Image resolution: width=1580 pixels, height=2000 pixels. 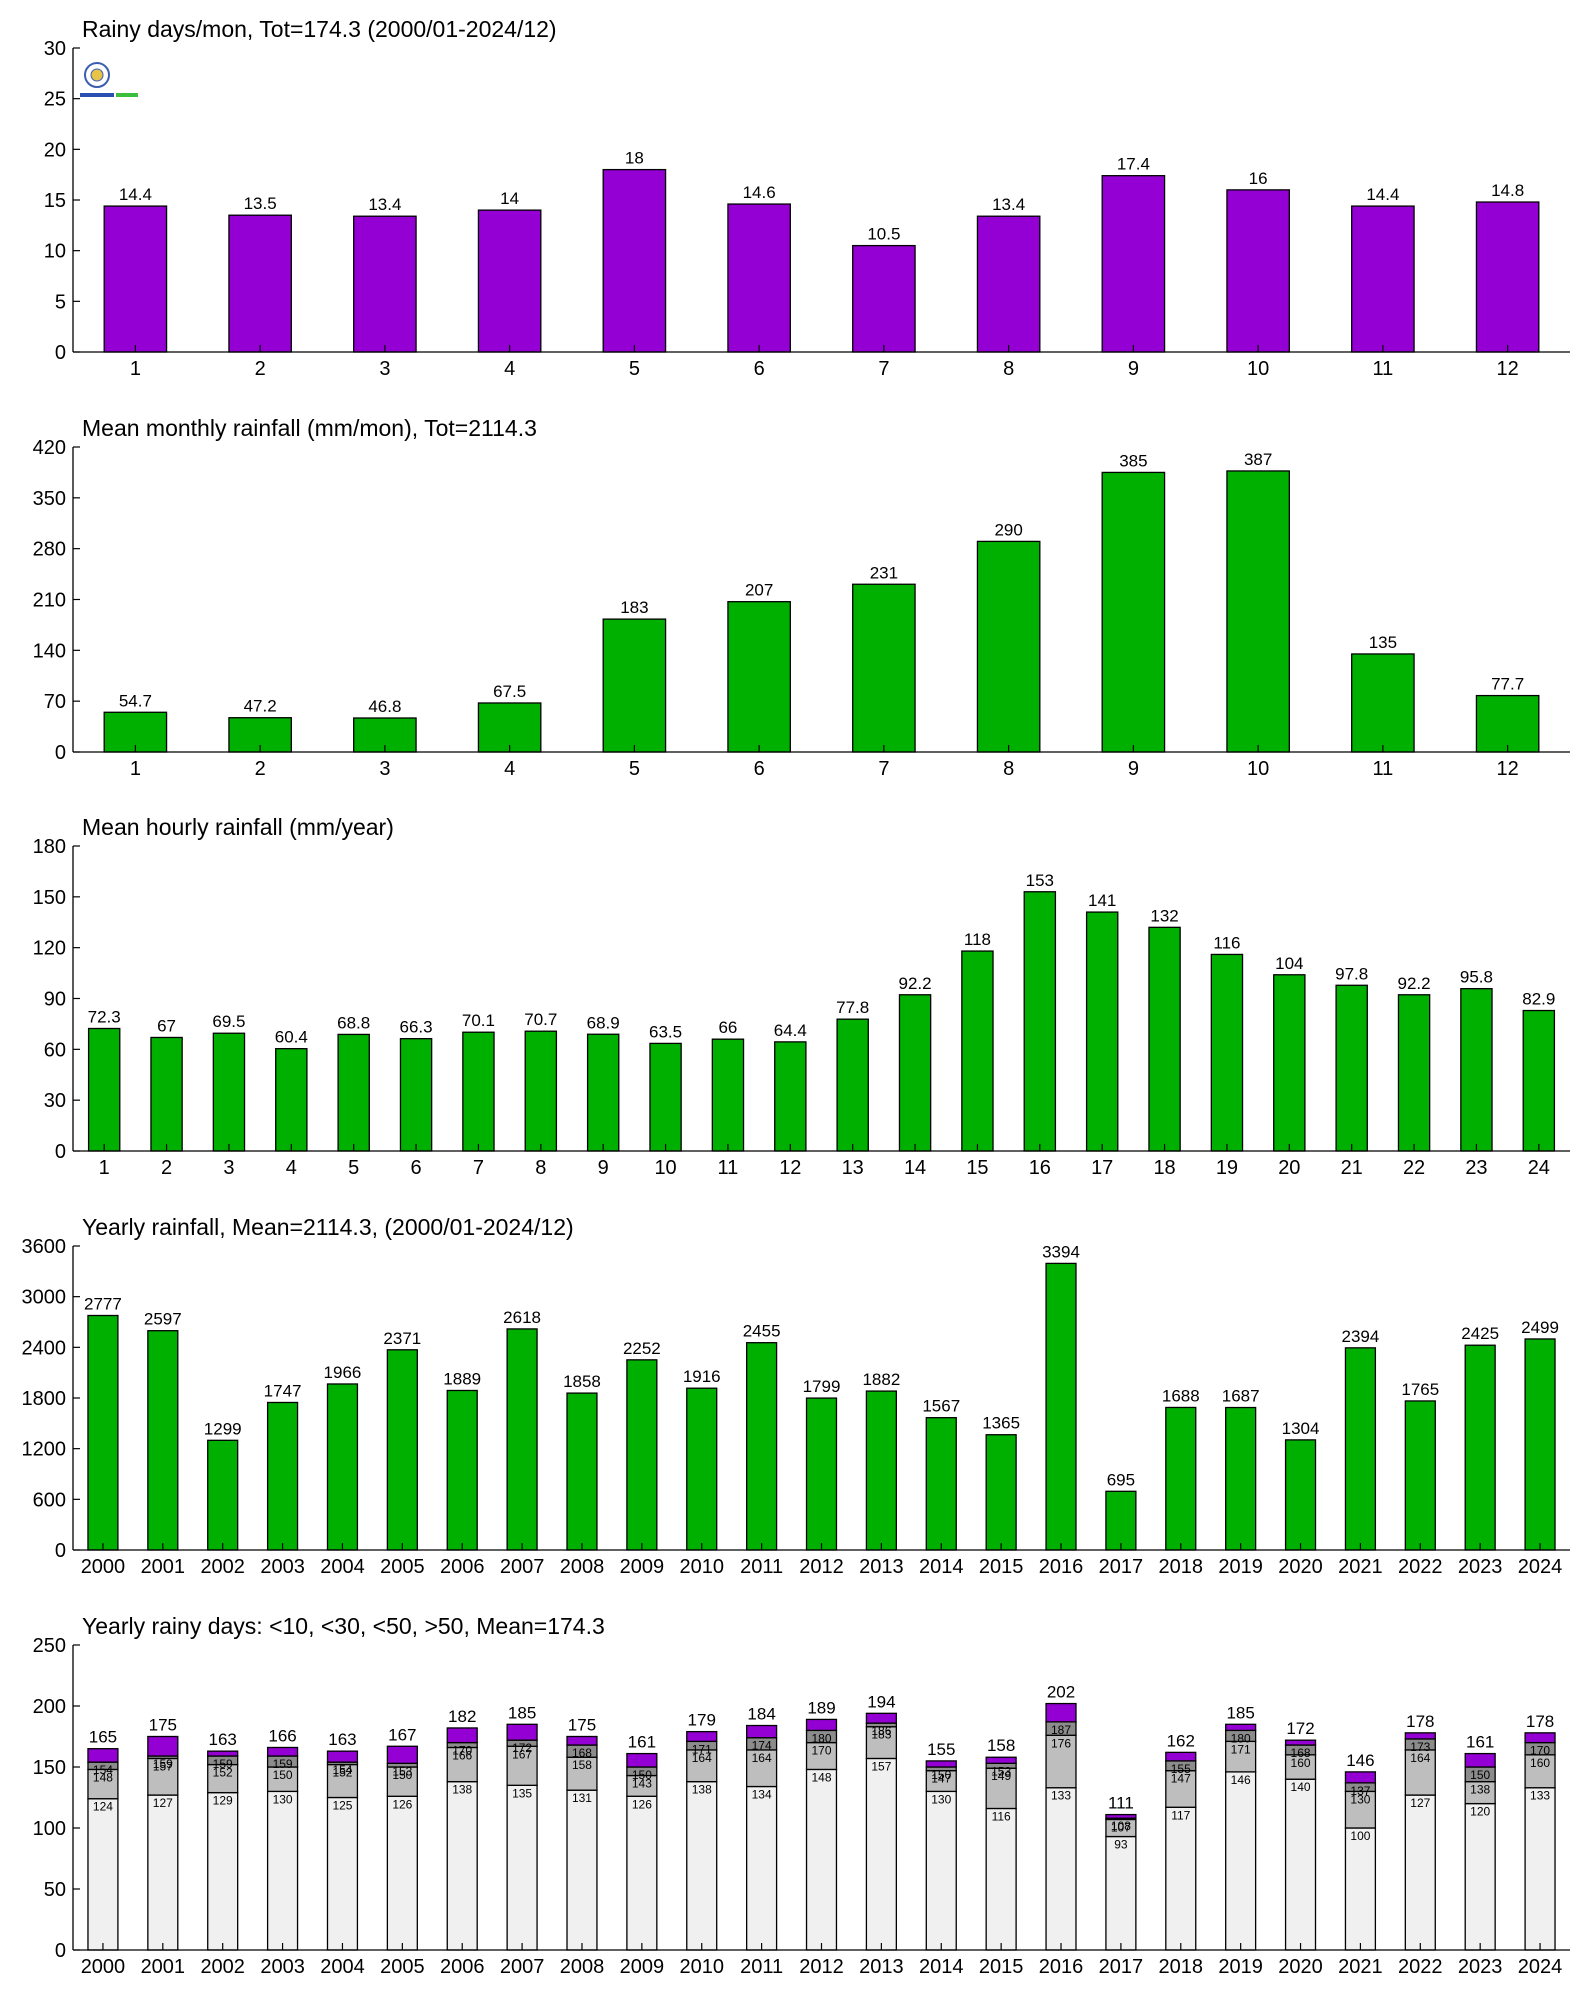 I want to click on x-tick-label: 2015, so click(x=1001, y=1567).